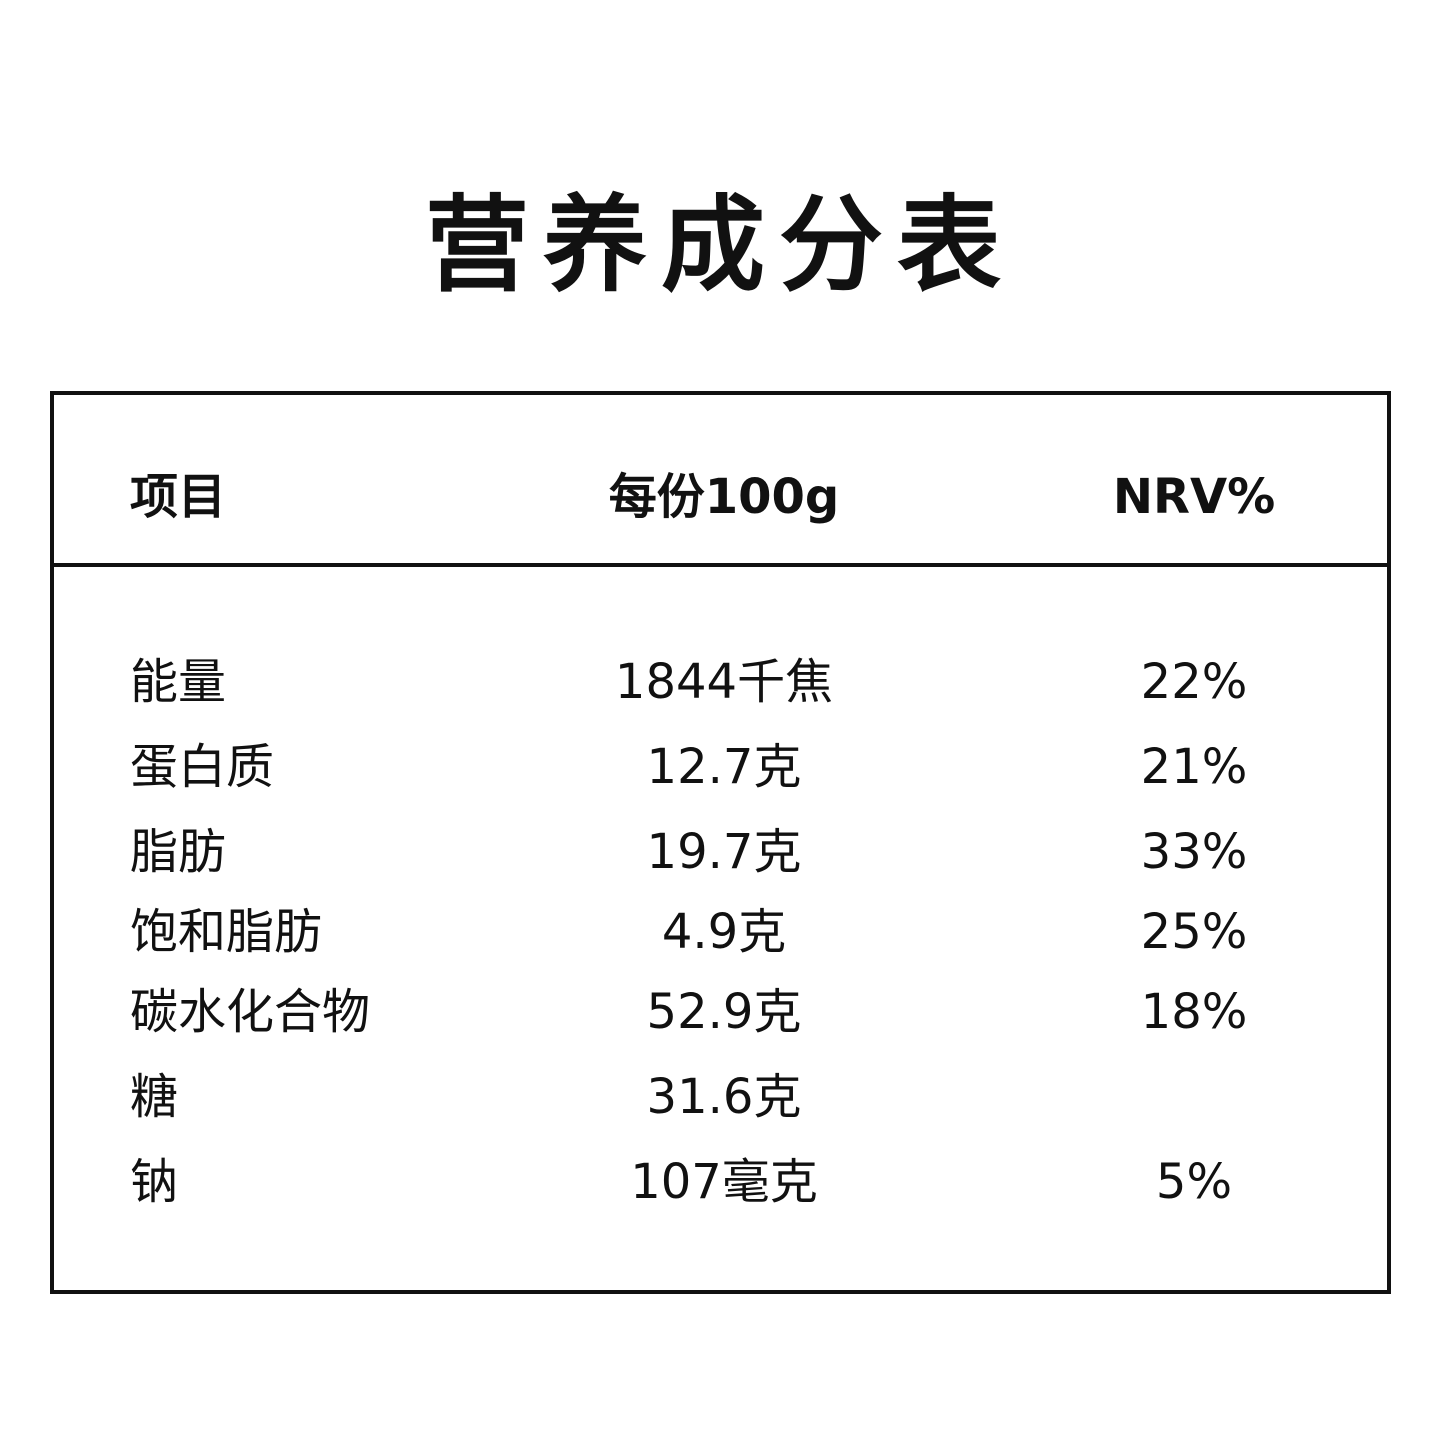 This screenshot has height=1440, width=1440. I want to click on item-nrv: 18%, so click(1194, 1012).